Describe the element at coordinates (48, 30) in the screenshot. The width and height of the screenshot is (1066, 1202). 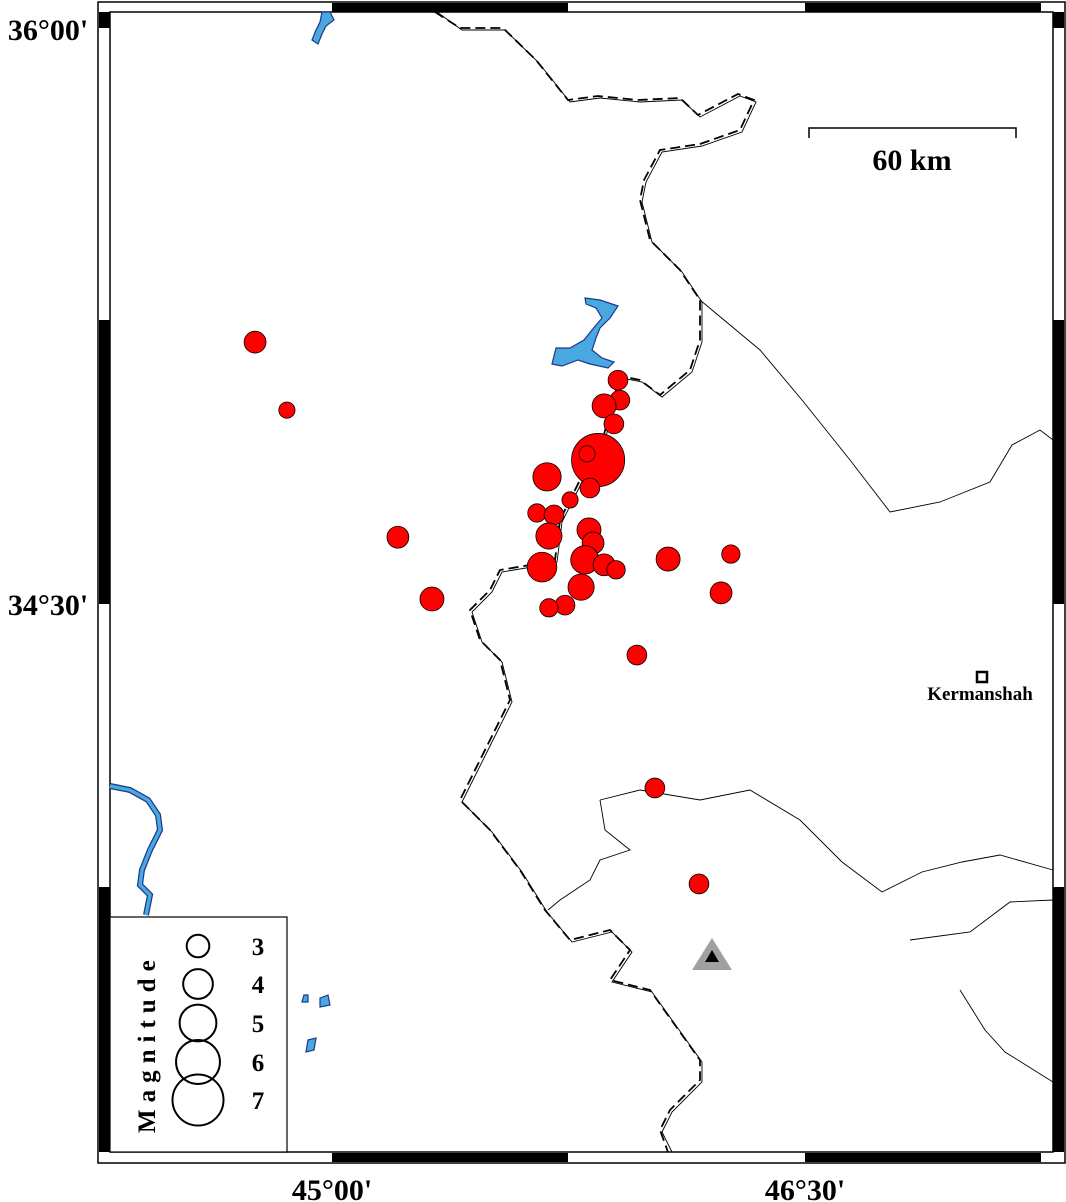
I see `lat-label-36: 36°00'` at that location.